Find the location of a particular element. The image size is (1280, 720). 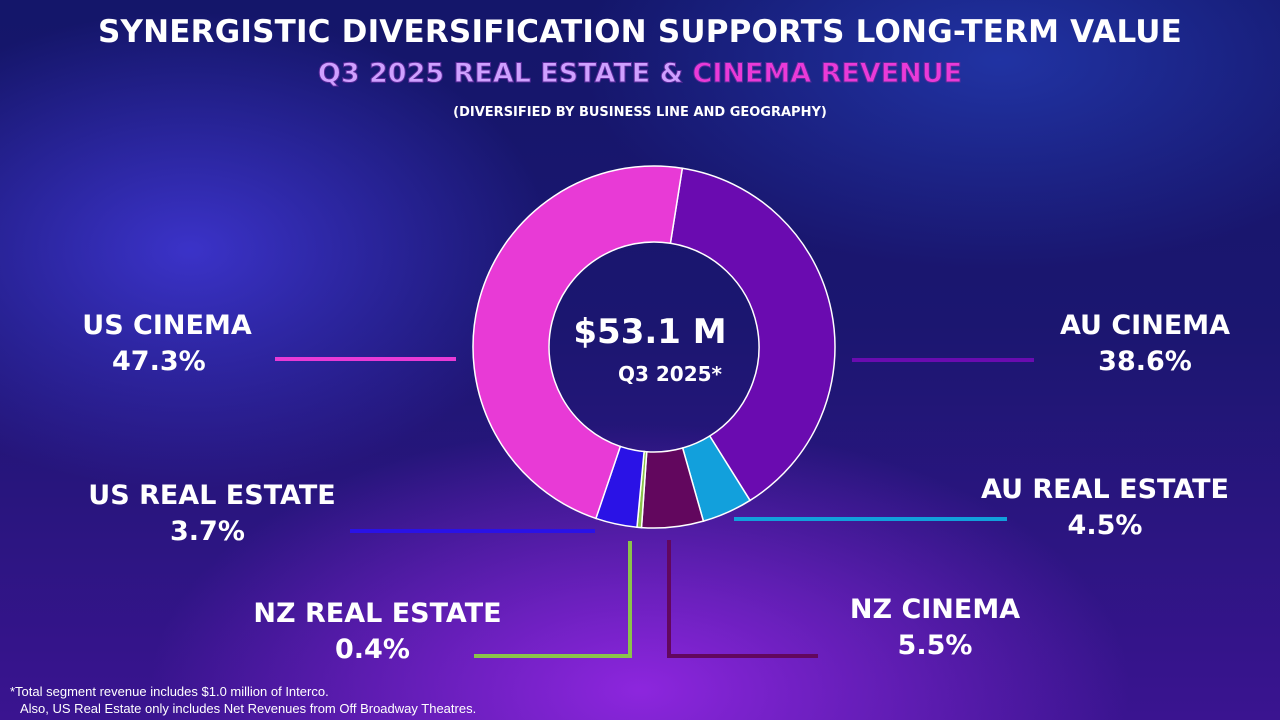

label-au-real-estate: AU REAL ESTATE 4.5% is located at coordinates (1105, 508).